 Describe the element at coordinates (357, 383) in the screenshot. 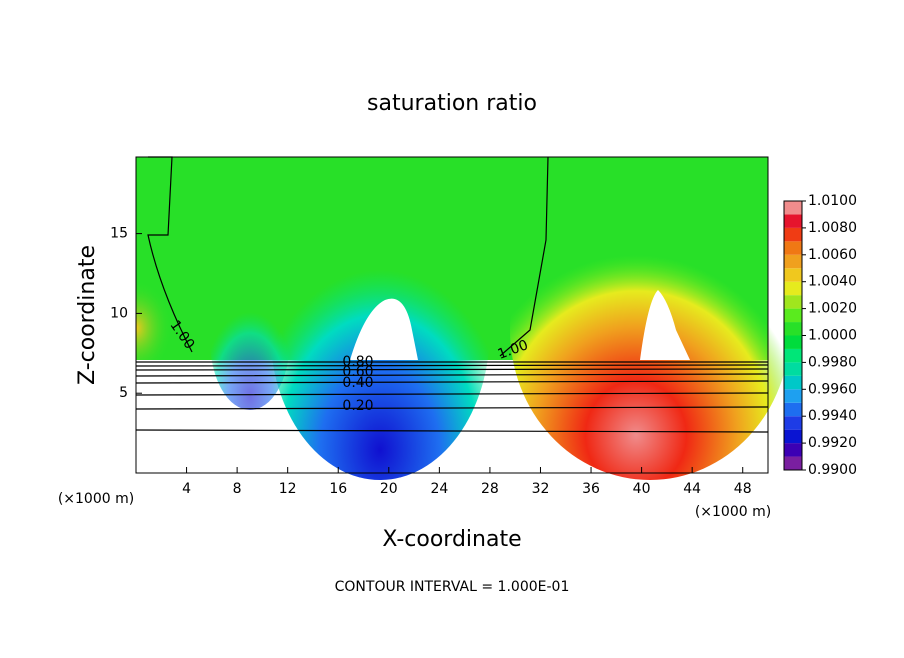

I see `contour-label: 0.40` at that location.